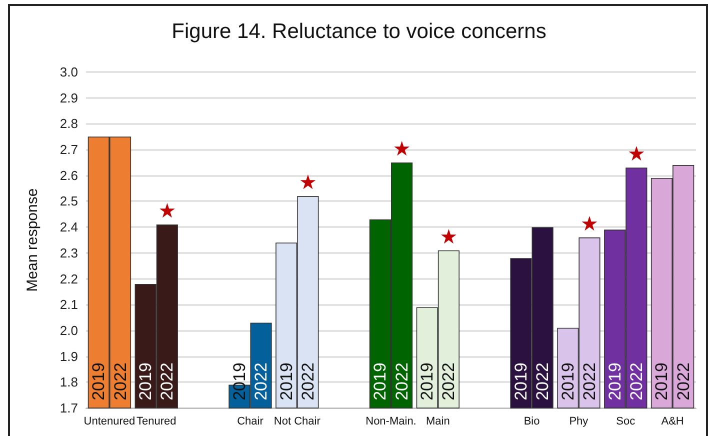 The image size is (718, 436). What do you see at coordinates (391, 422) in the screenshot?
I see `x-tick-label: Non-Main.` at bounding box center [391, 422].